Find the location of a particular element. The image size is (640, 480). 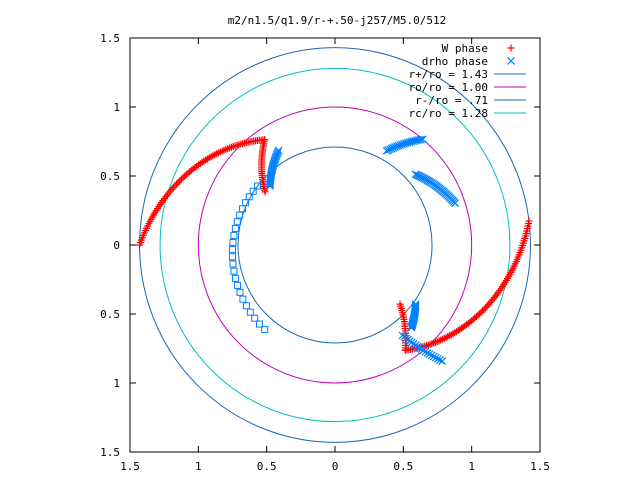

legend-label: rc/ro = 1.28 is located at coordinates (448, 113).